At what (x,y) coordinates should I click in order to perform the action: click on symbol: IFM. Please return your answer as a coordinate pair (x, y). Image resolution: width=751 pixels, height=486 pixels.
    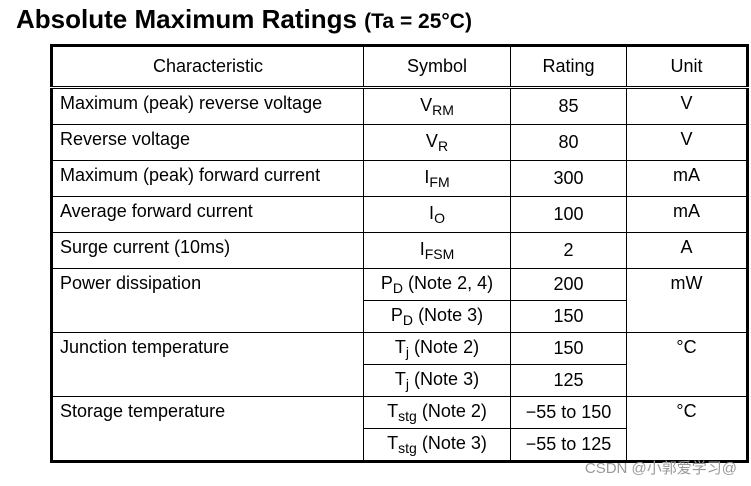
    Looking at the image, I should click on (437, 178).